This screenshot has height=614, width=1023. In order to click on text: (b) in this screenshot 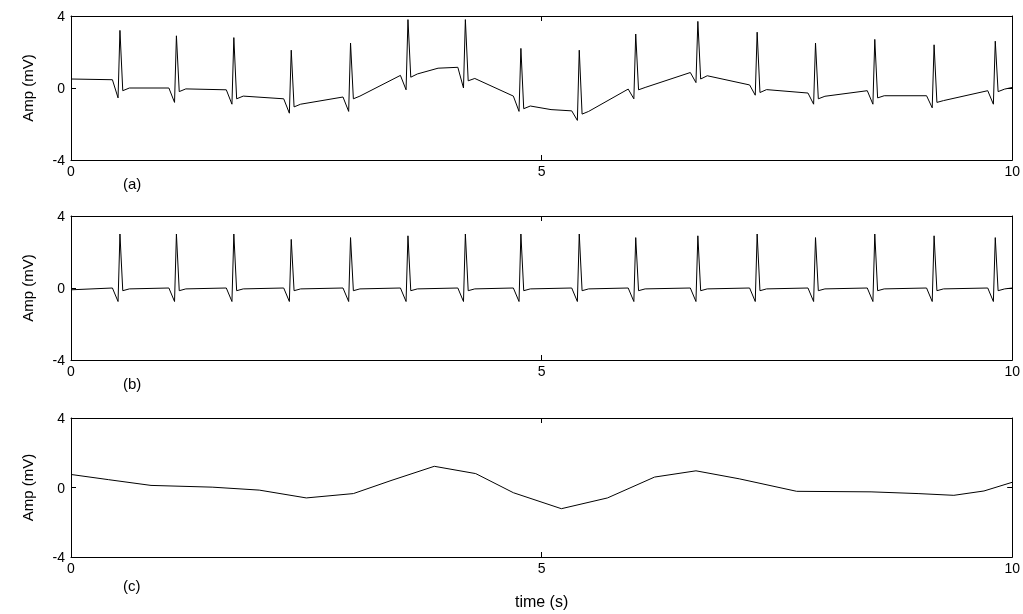, I will do `click(132, 383)`.